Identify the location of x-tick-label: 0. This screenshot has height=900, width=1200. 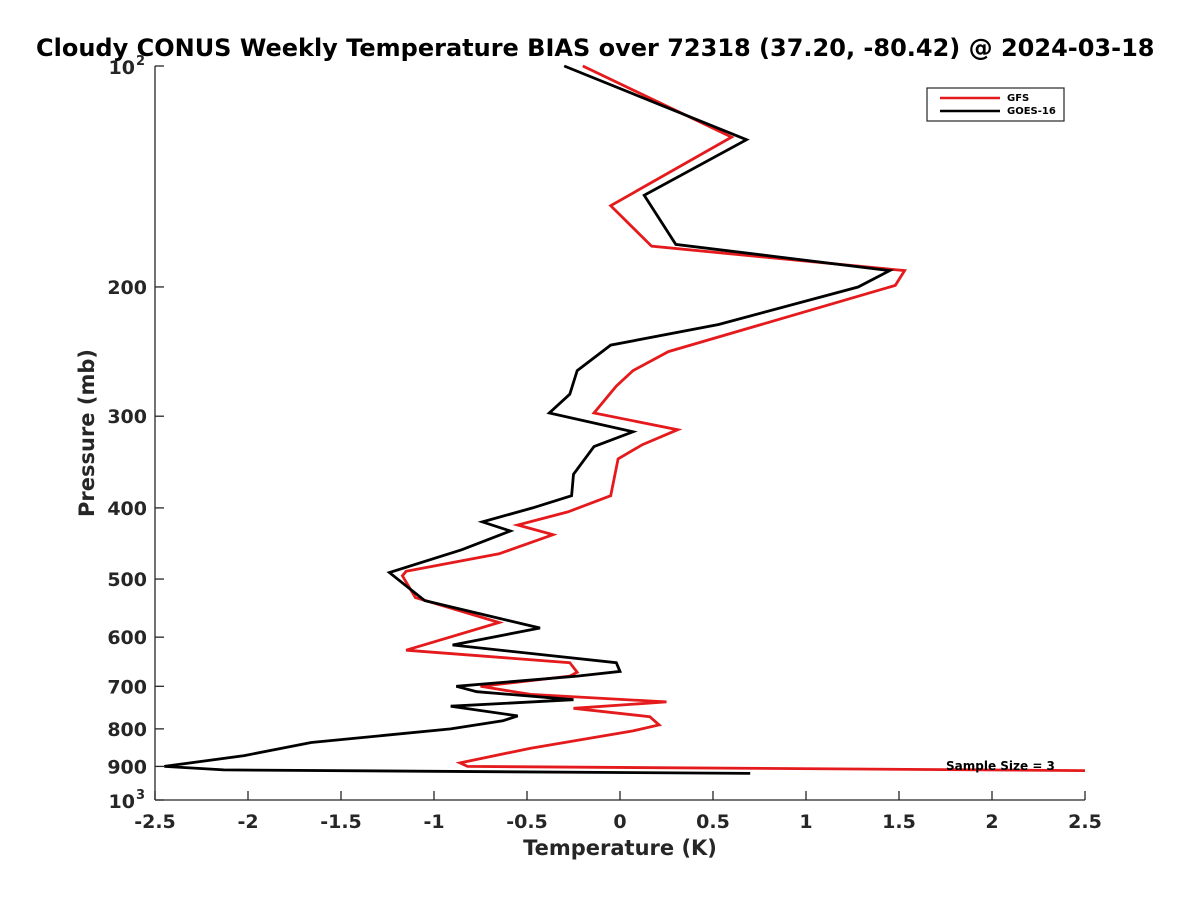
(619, 822).